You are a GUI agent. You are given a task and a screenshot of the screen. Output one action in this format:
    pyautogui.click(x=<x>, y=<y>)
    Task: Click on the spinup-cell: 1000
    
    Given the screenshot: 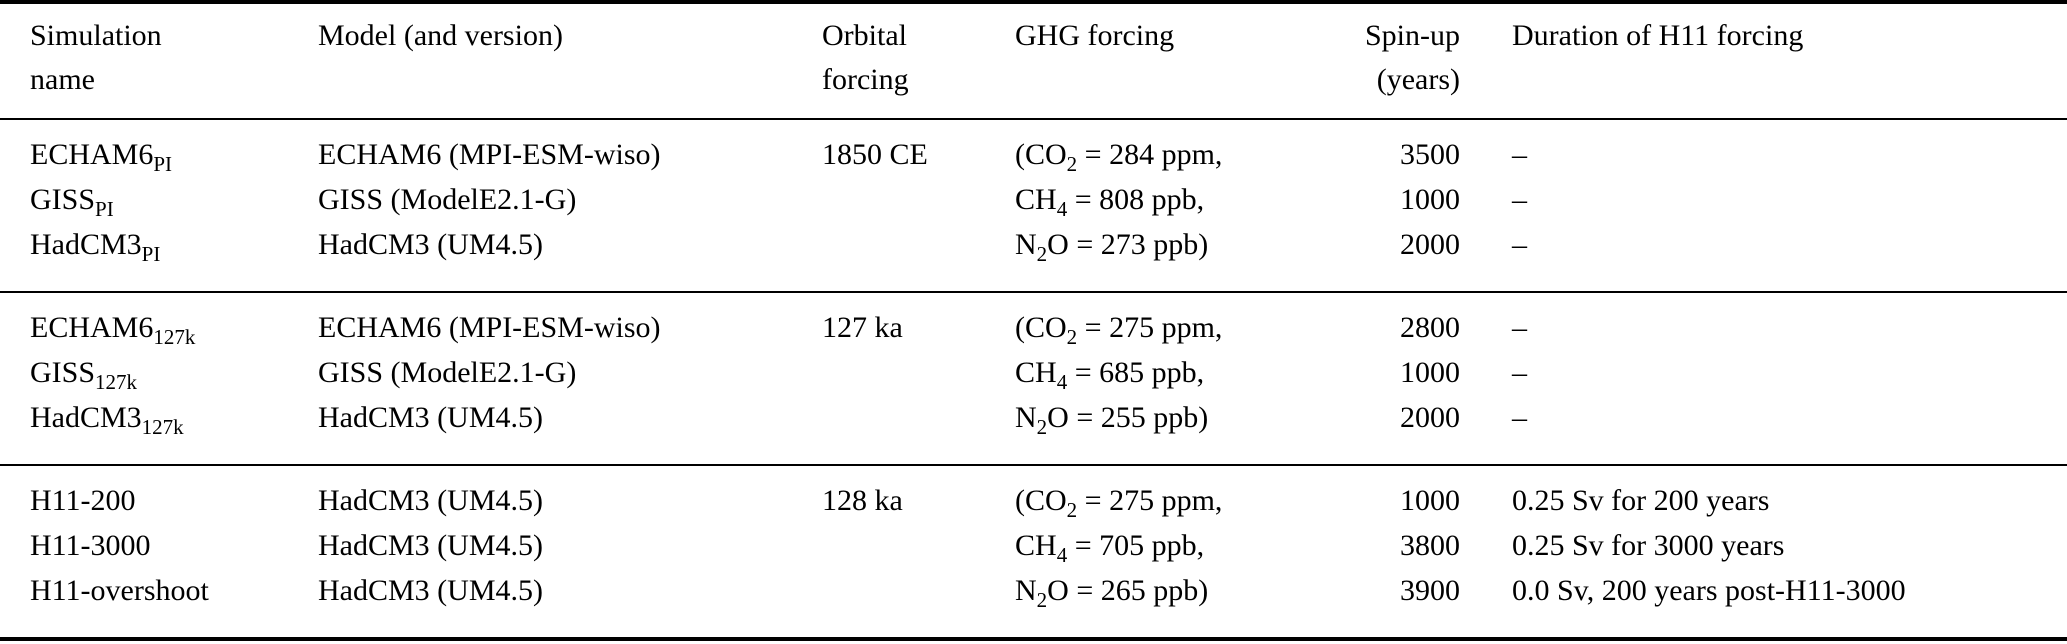 What is the action you would take?
    pyautogui.click(x=1430, y=500)
    